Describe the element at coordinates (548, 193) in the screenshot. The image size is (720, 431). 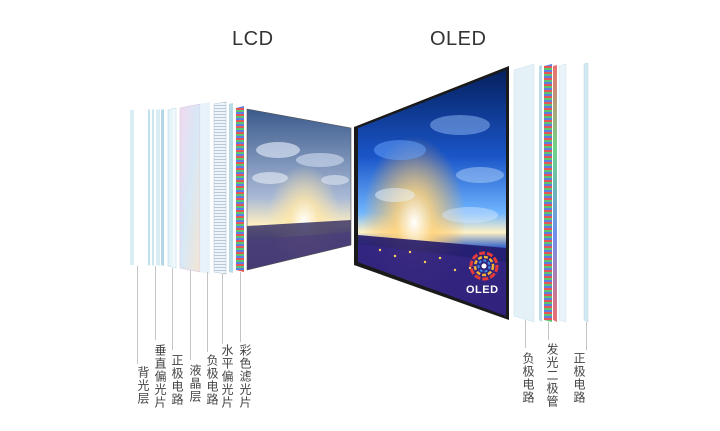
I see `oled-led-layer` at that location.